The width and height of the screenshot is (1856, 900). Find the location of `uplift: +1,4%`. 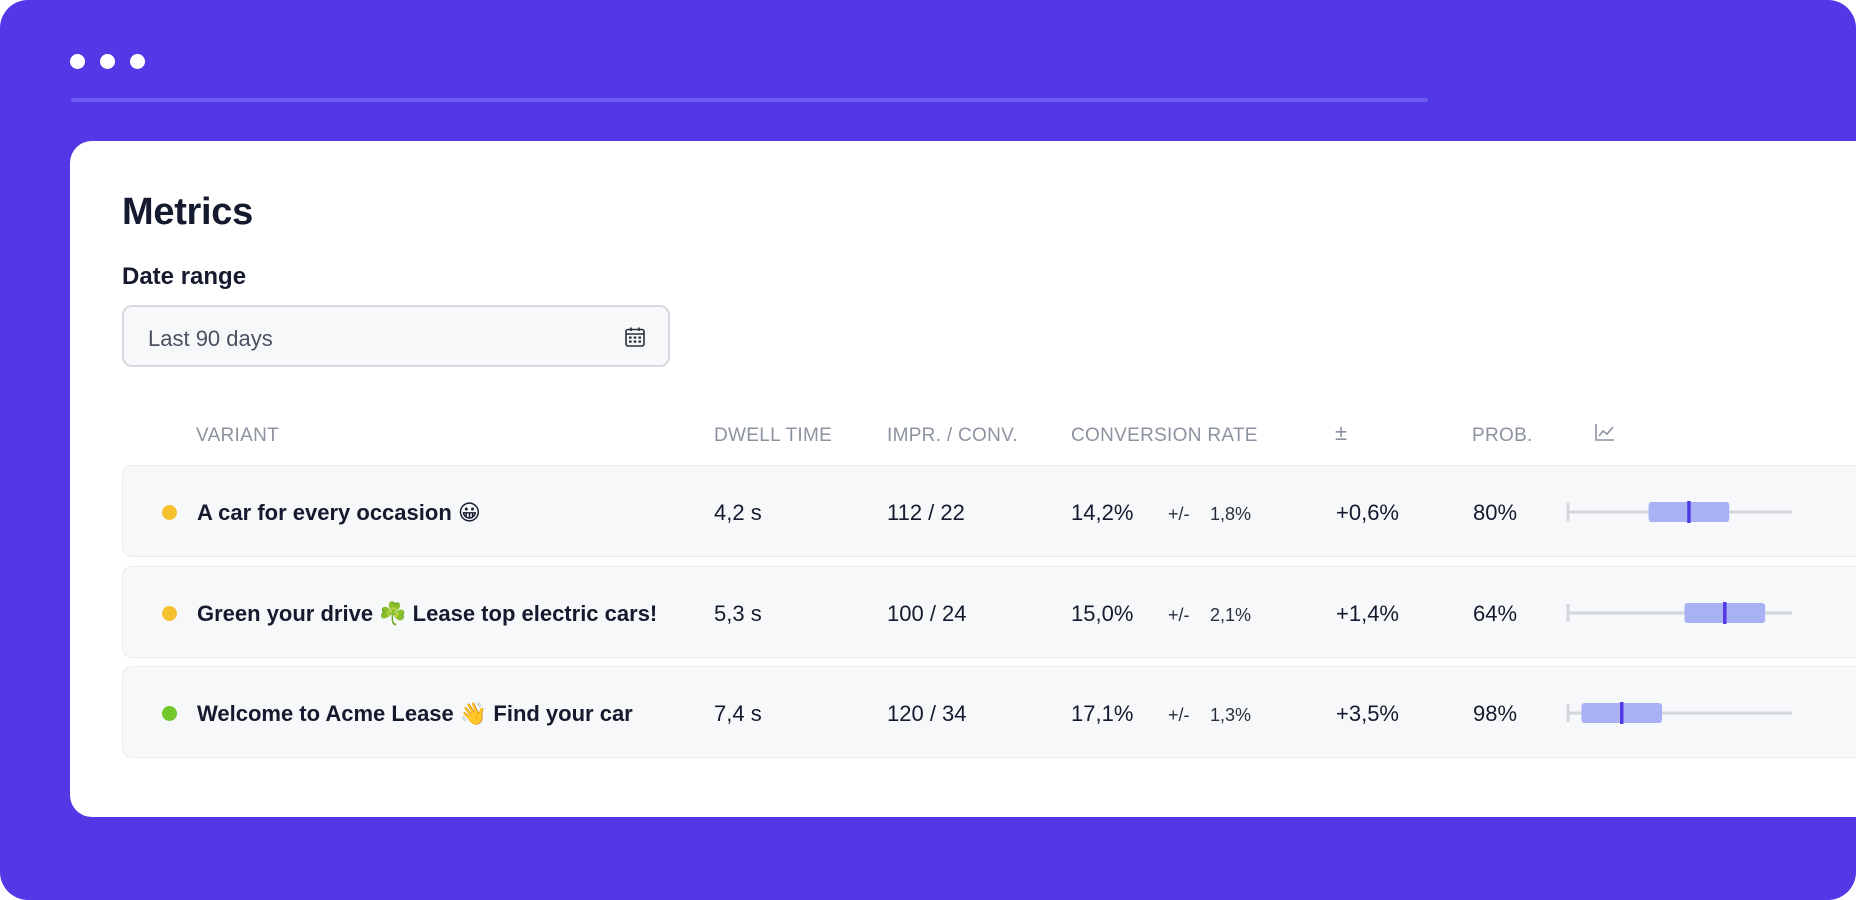

uplift: +1,4% is located at coordinates (1367, 613).